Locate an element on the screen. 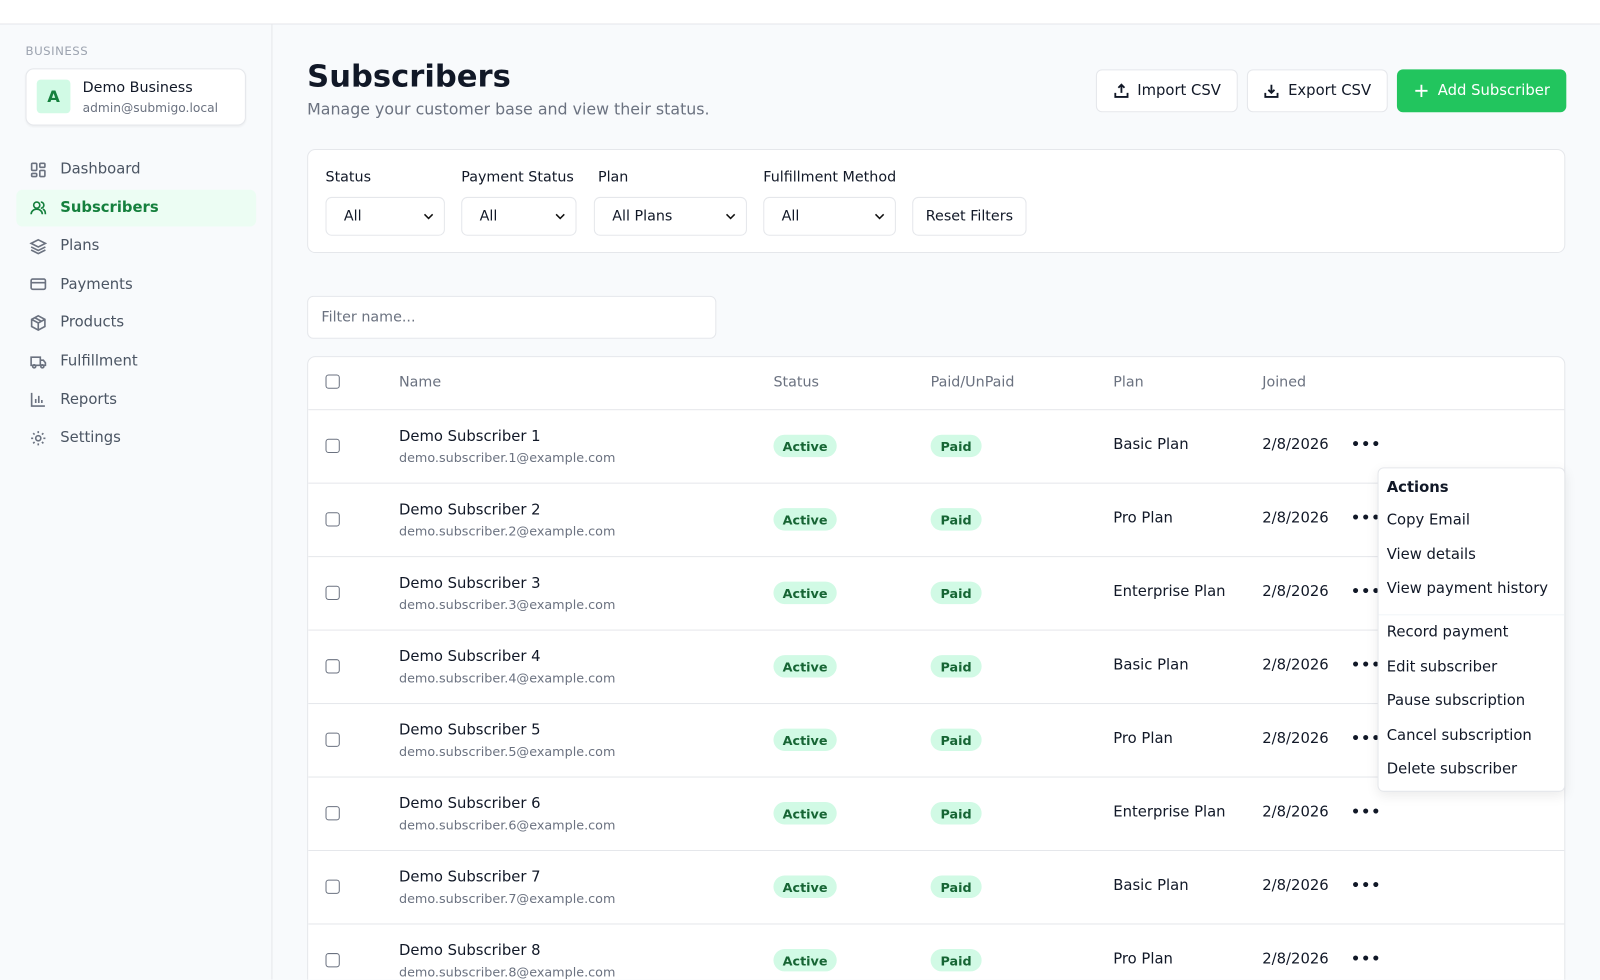 Image resolution: width=1600 pixels, height=980 pixels. status-filter-select: All is located at coordinates (385, 216).